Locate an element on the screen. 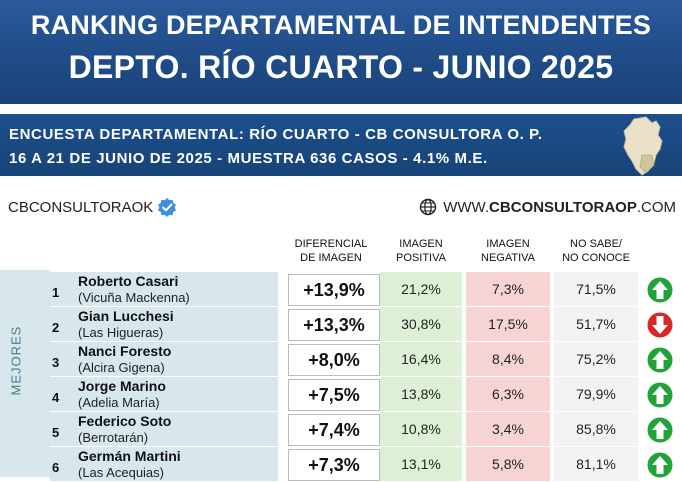 The height and width of the screenshot is (482, 682). image-differential: +13,3% is located at coordinates (334, 325).